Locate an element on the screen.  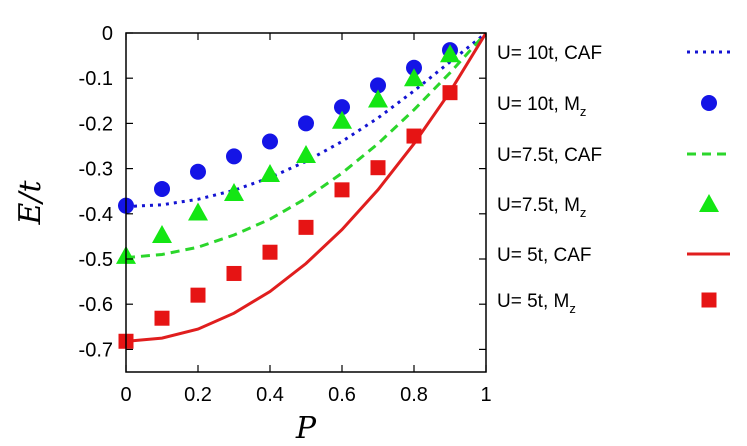
y-tick-label: -0.1 is located at coordinates (96, 79).